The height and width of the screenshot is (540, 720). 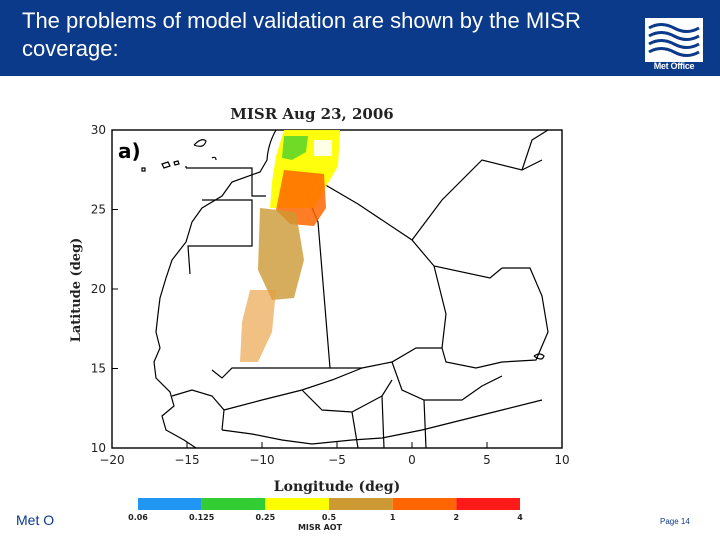 What do you see at coordinates (412, 460) in the screenshot?
I see `x-tick-label: 0` at bounding box center [412, 460].